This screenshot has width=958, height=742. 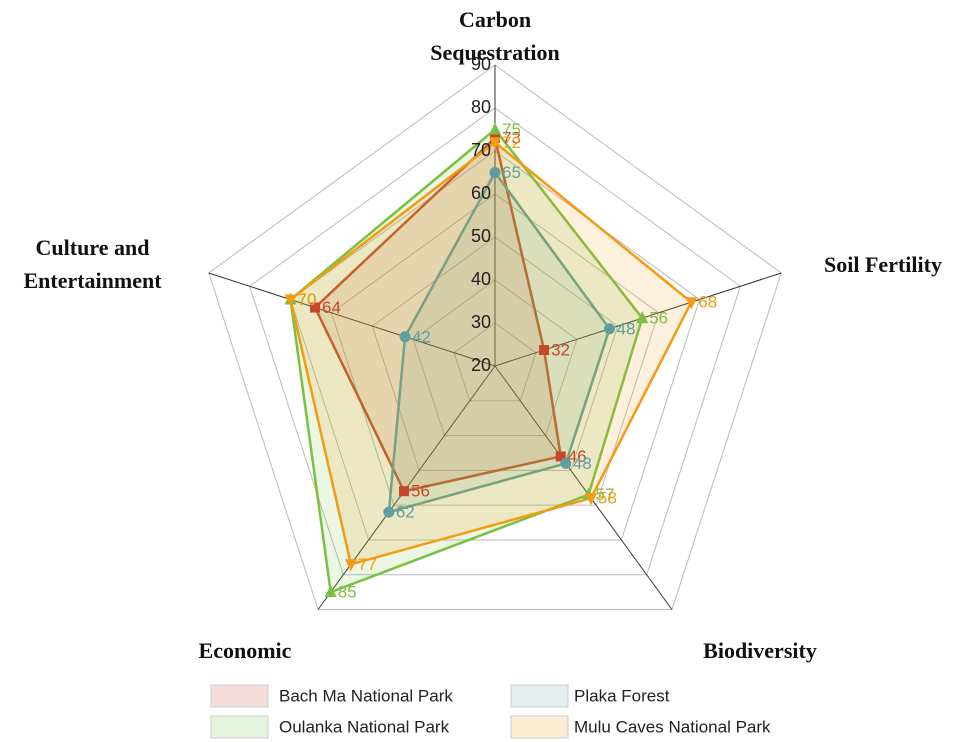 I want to click on legend-label: Bach Ma National Park, so click(x=366, y=695).